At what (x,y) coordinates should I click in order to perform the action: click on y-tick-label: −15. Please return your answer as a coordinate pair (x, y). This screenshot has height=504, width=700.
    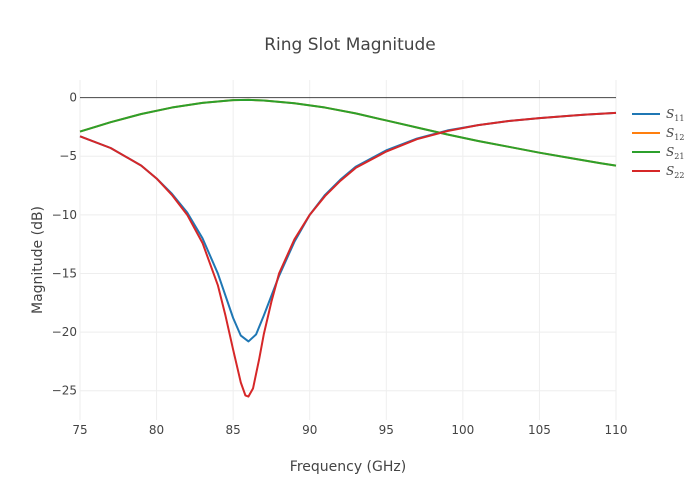
    Looking at the image, I should click on (64, 273).